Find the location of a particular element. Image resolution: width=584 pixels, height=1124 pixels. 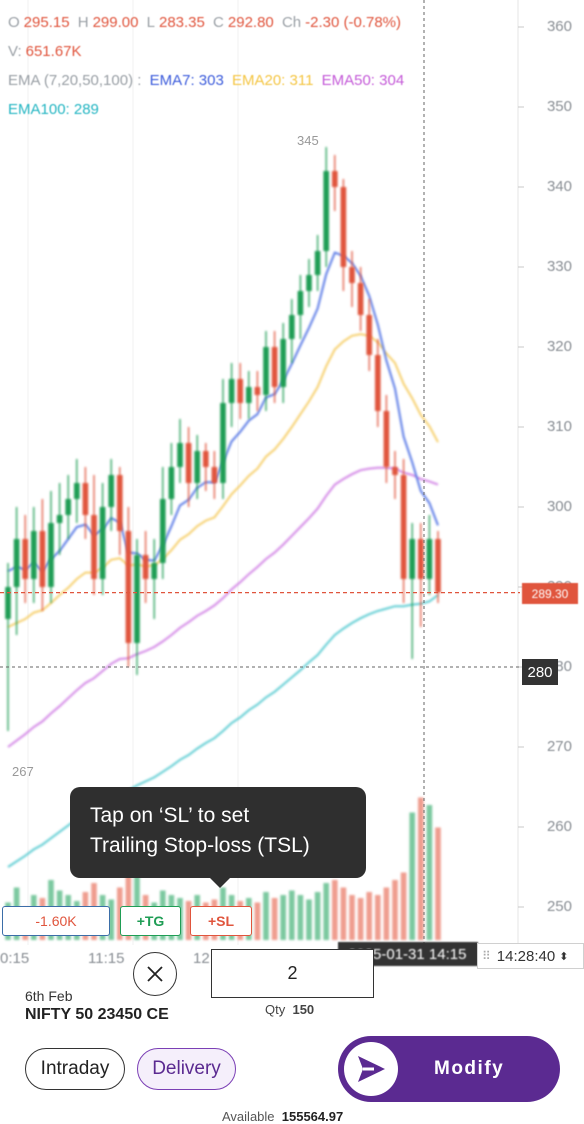

available-balance: Available 155564.97 is located at coordinates (283, 1116).